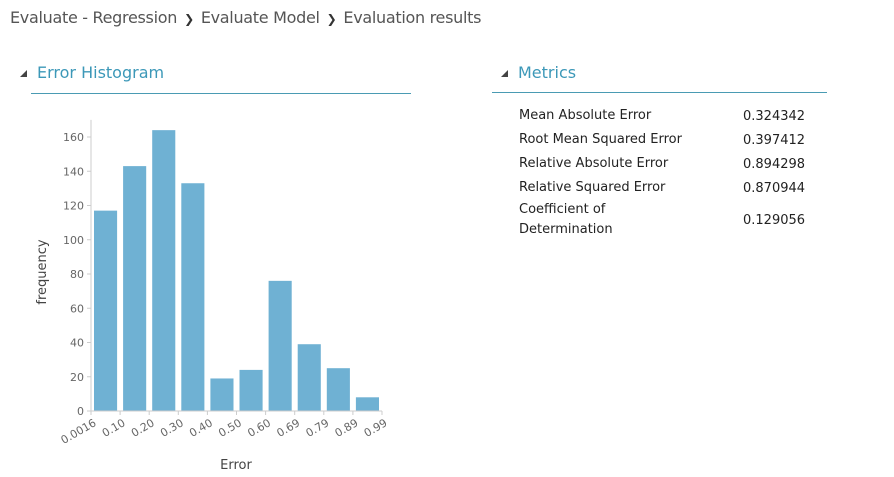 This screenshot has width=894, height=477. What do you see at coordinates (172, 428) in the screenshot?
I see `x-tick-label: 0.30` at bounding box center [172, 428].